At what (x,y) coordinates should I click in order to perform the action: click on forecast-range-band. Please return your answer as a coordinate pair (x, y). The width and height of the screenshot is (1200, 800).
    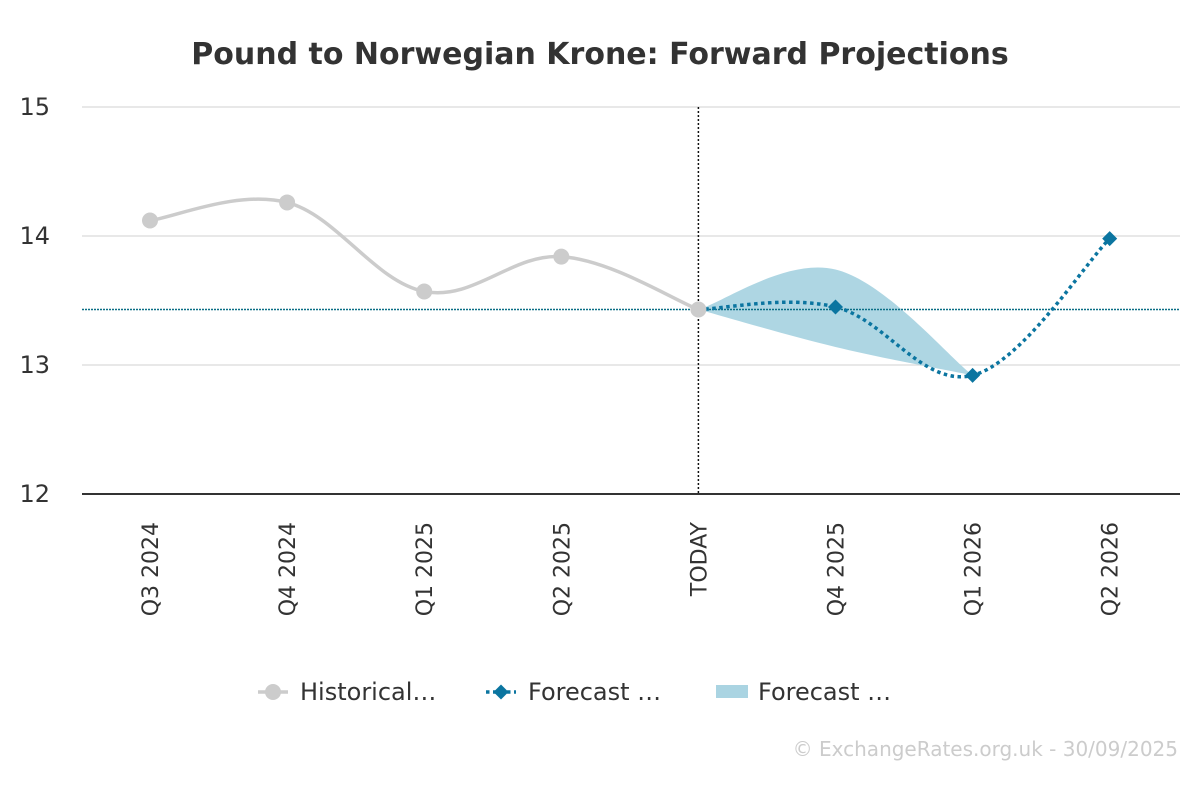
    Looking at the image, I should click on (835, 321).